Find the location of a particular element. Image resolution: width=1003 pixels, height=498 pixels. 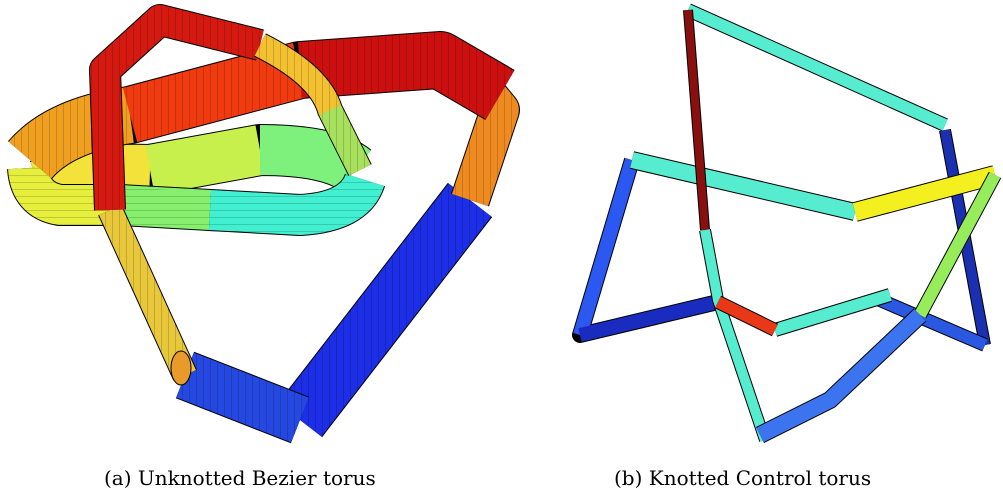

torus-a-back-loop is located at coordinates (196, 180).